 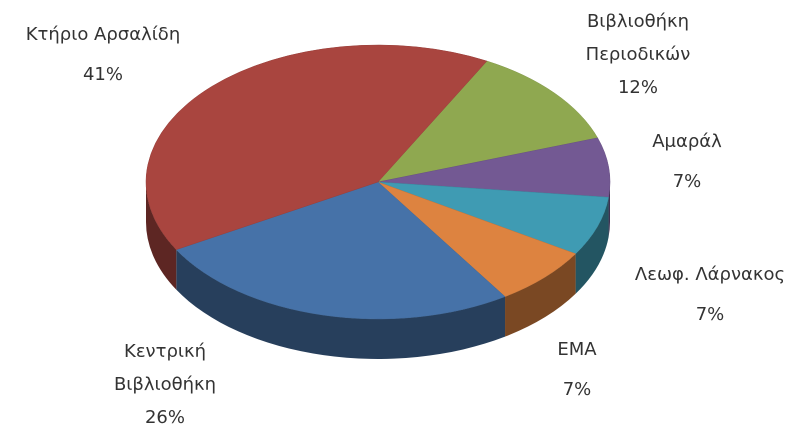 I want to click on data-label: ΕΜΑ 7%, so click(x=577, y=369).